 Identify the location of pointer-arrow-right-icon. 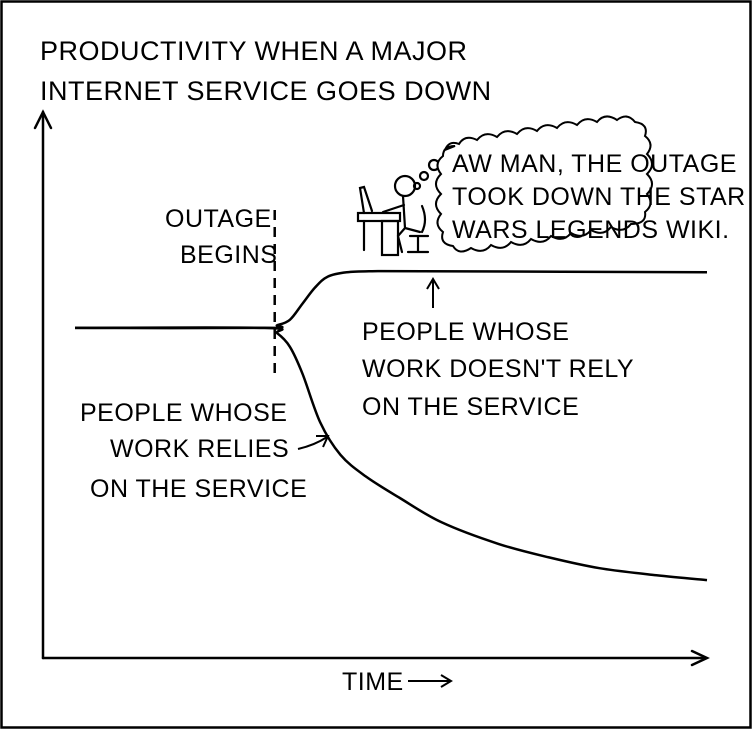
(313, 442).